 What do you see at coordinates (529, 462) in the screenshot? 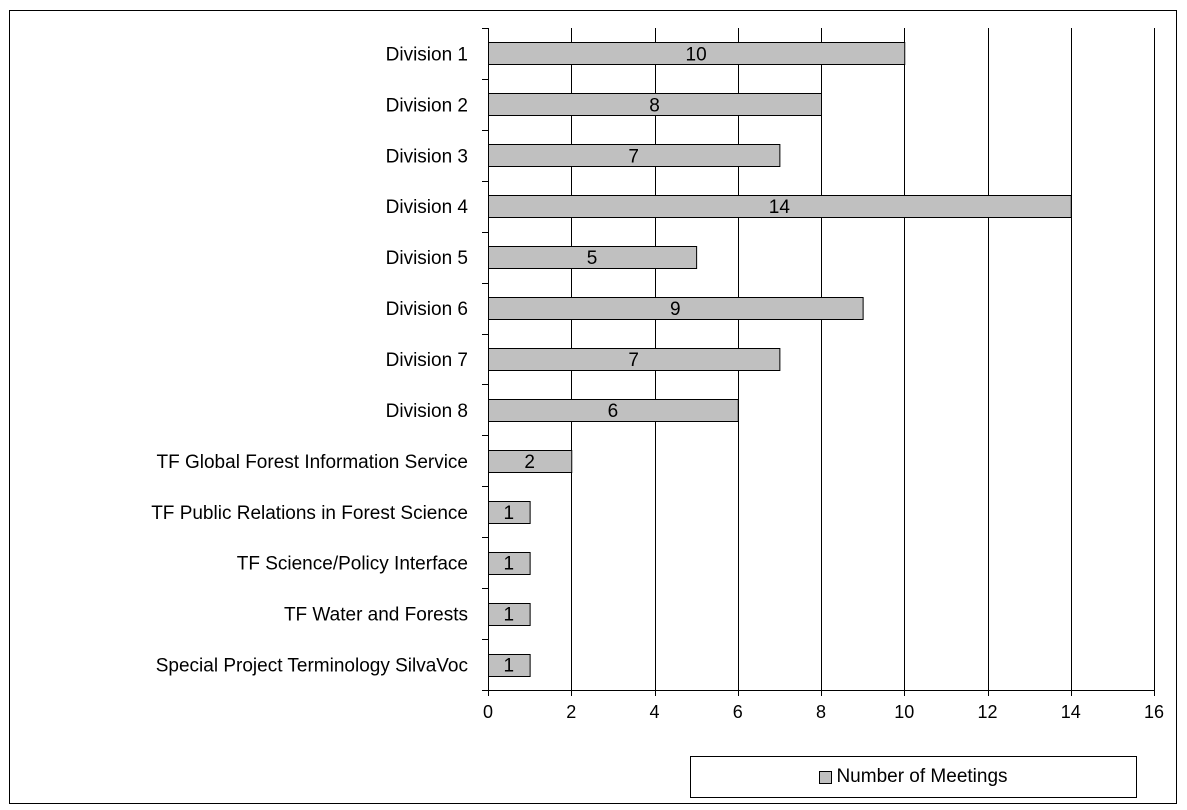
I see `data-label: 2` at bounding box center [529, 462].